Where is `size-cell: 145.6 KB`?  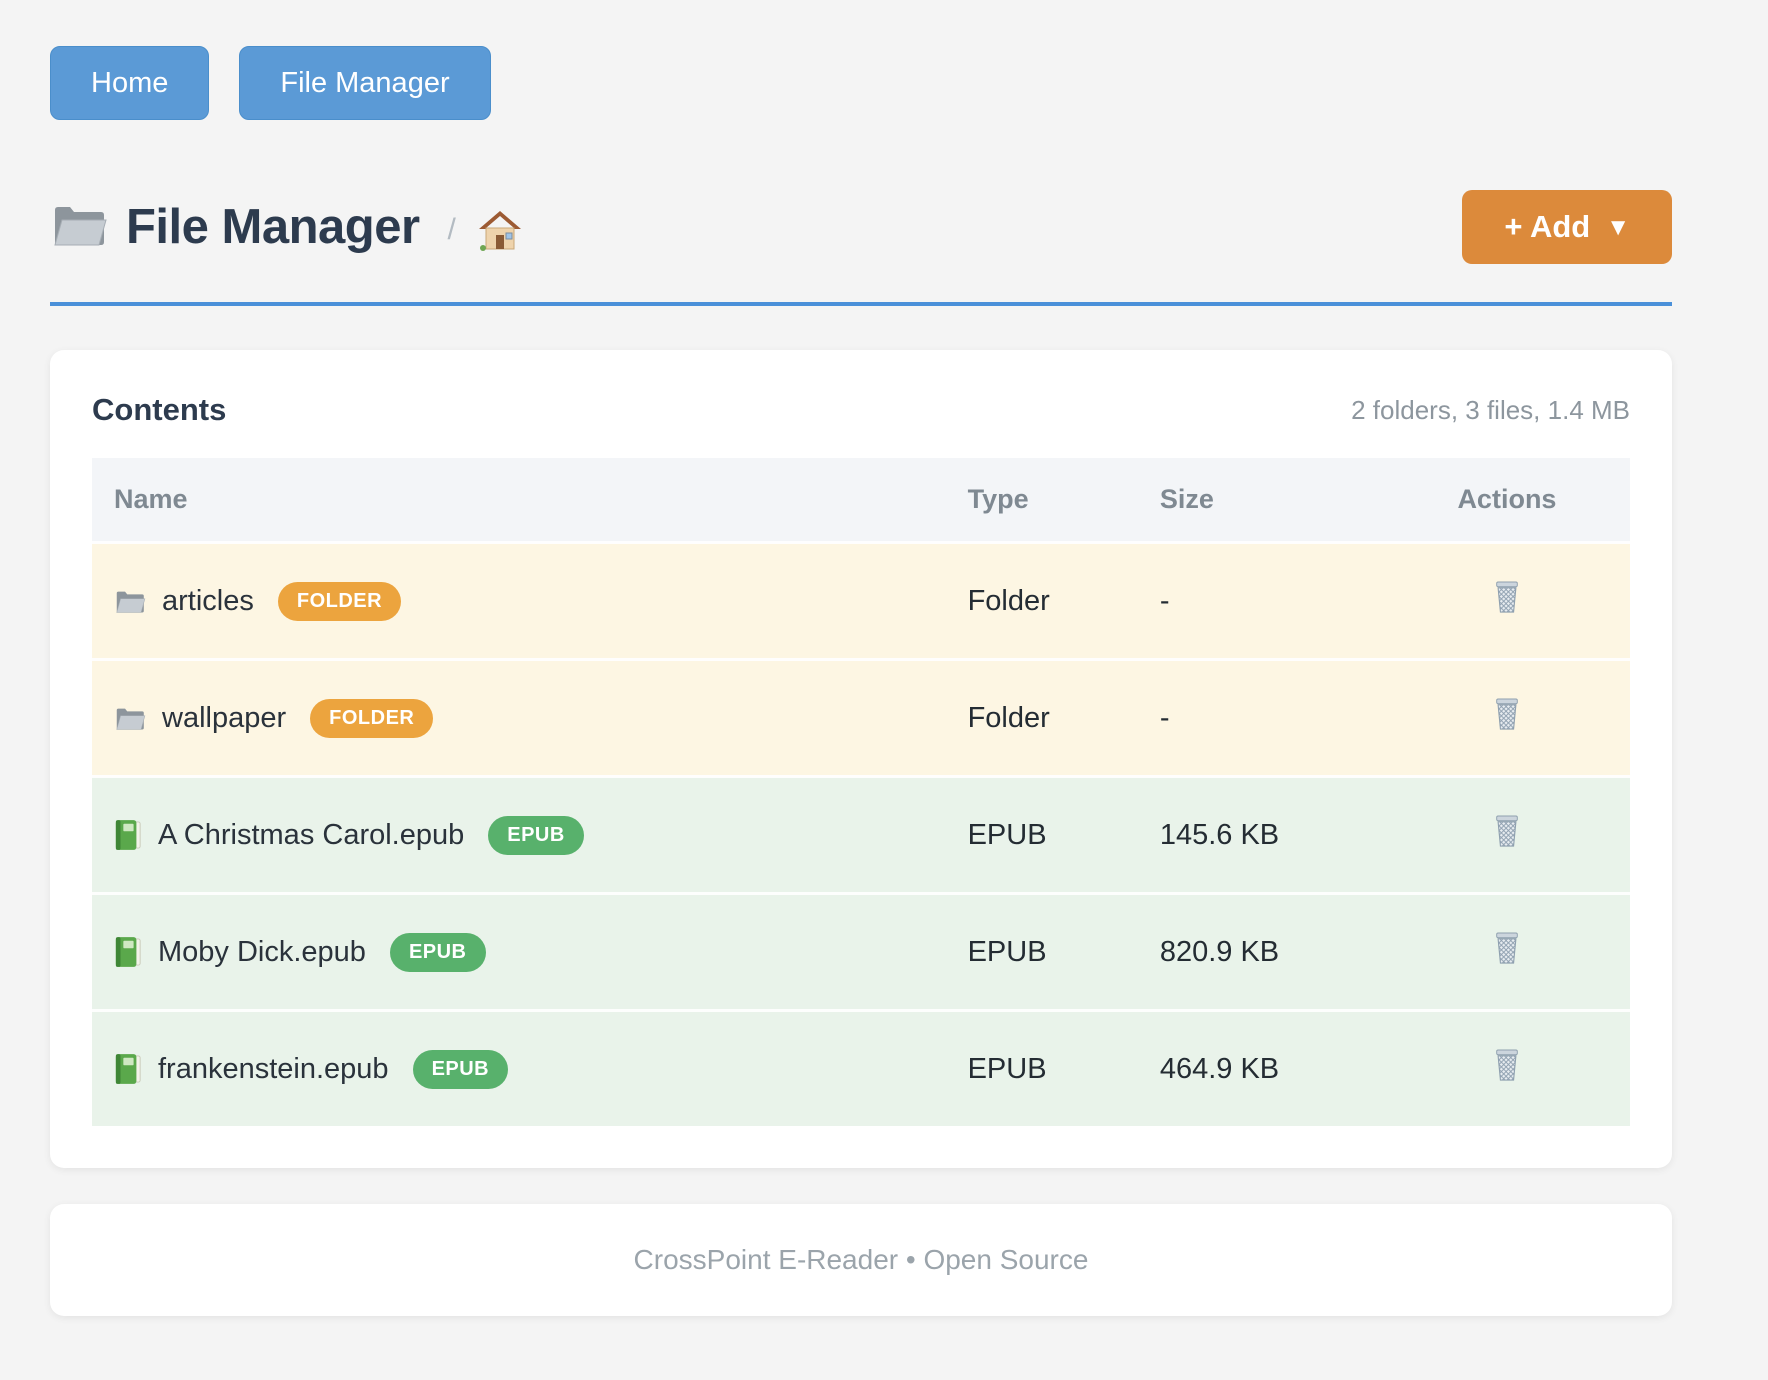
size-cell: 145.6 KB is located at coordinates (1260, 835).